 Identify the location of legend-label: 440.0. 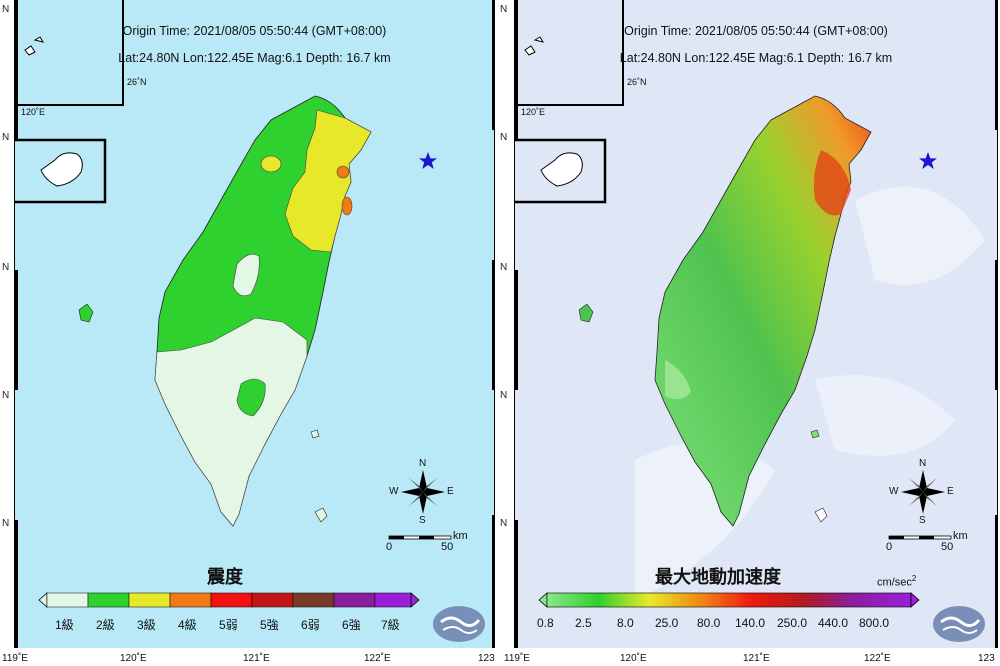
(833, 623).